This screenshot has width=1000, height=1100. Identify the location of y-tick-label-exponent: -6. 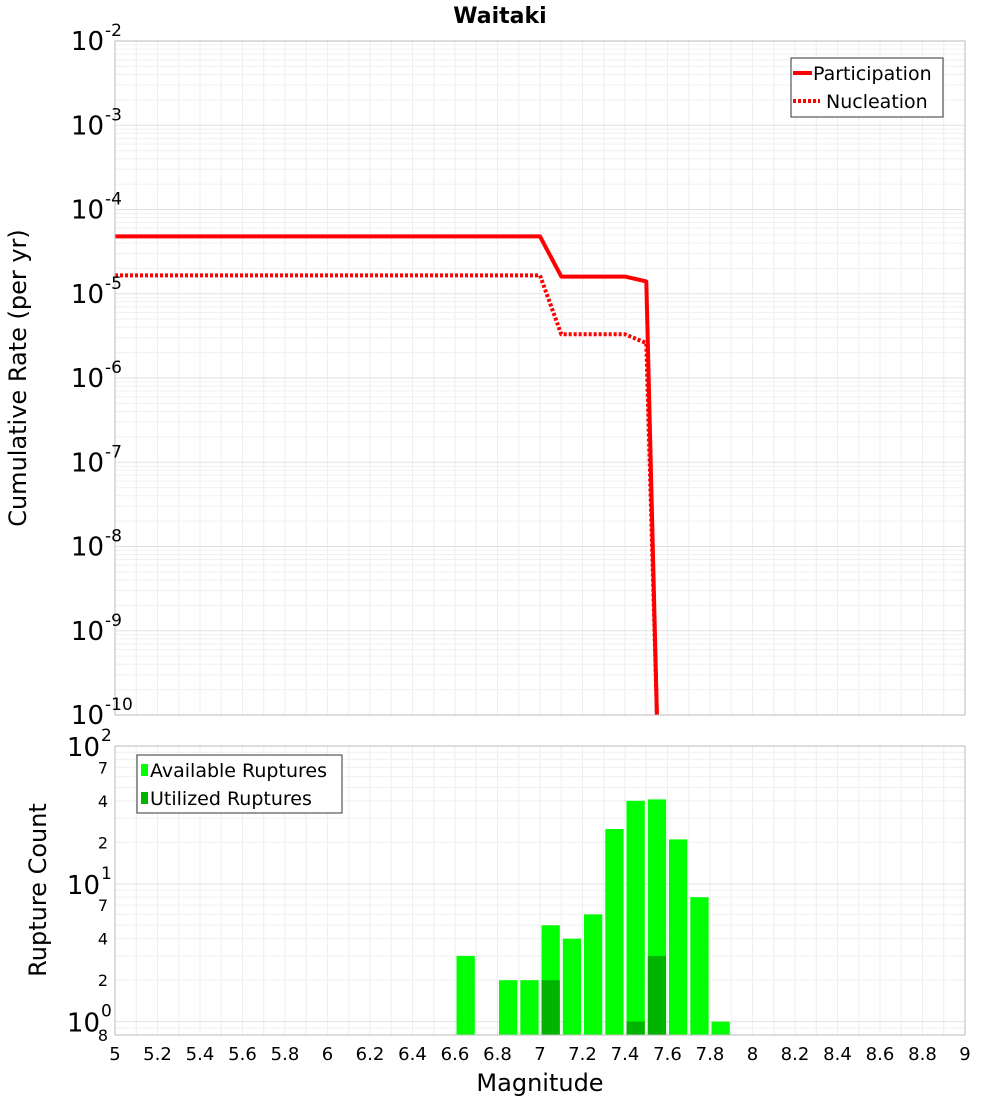
(113, 368).